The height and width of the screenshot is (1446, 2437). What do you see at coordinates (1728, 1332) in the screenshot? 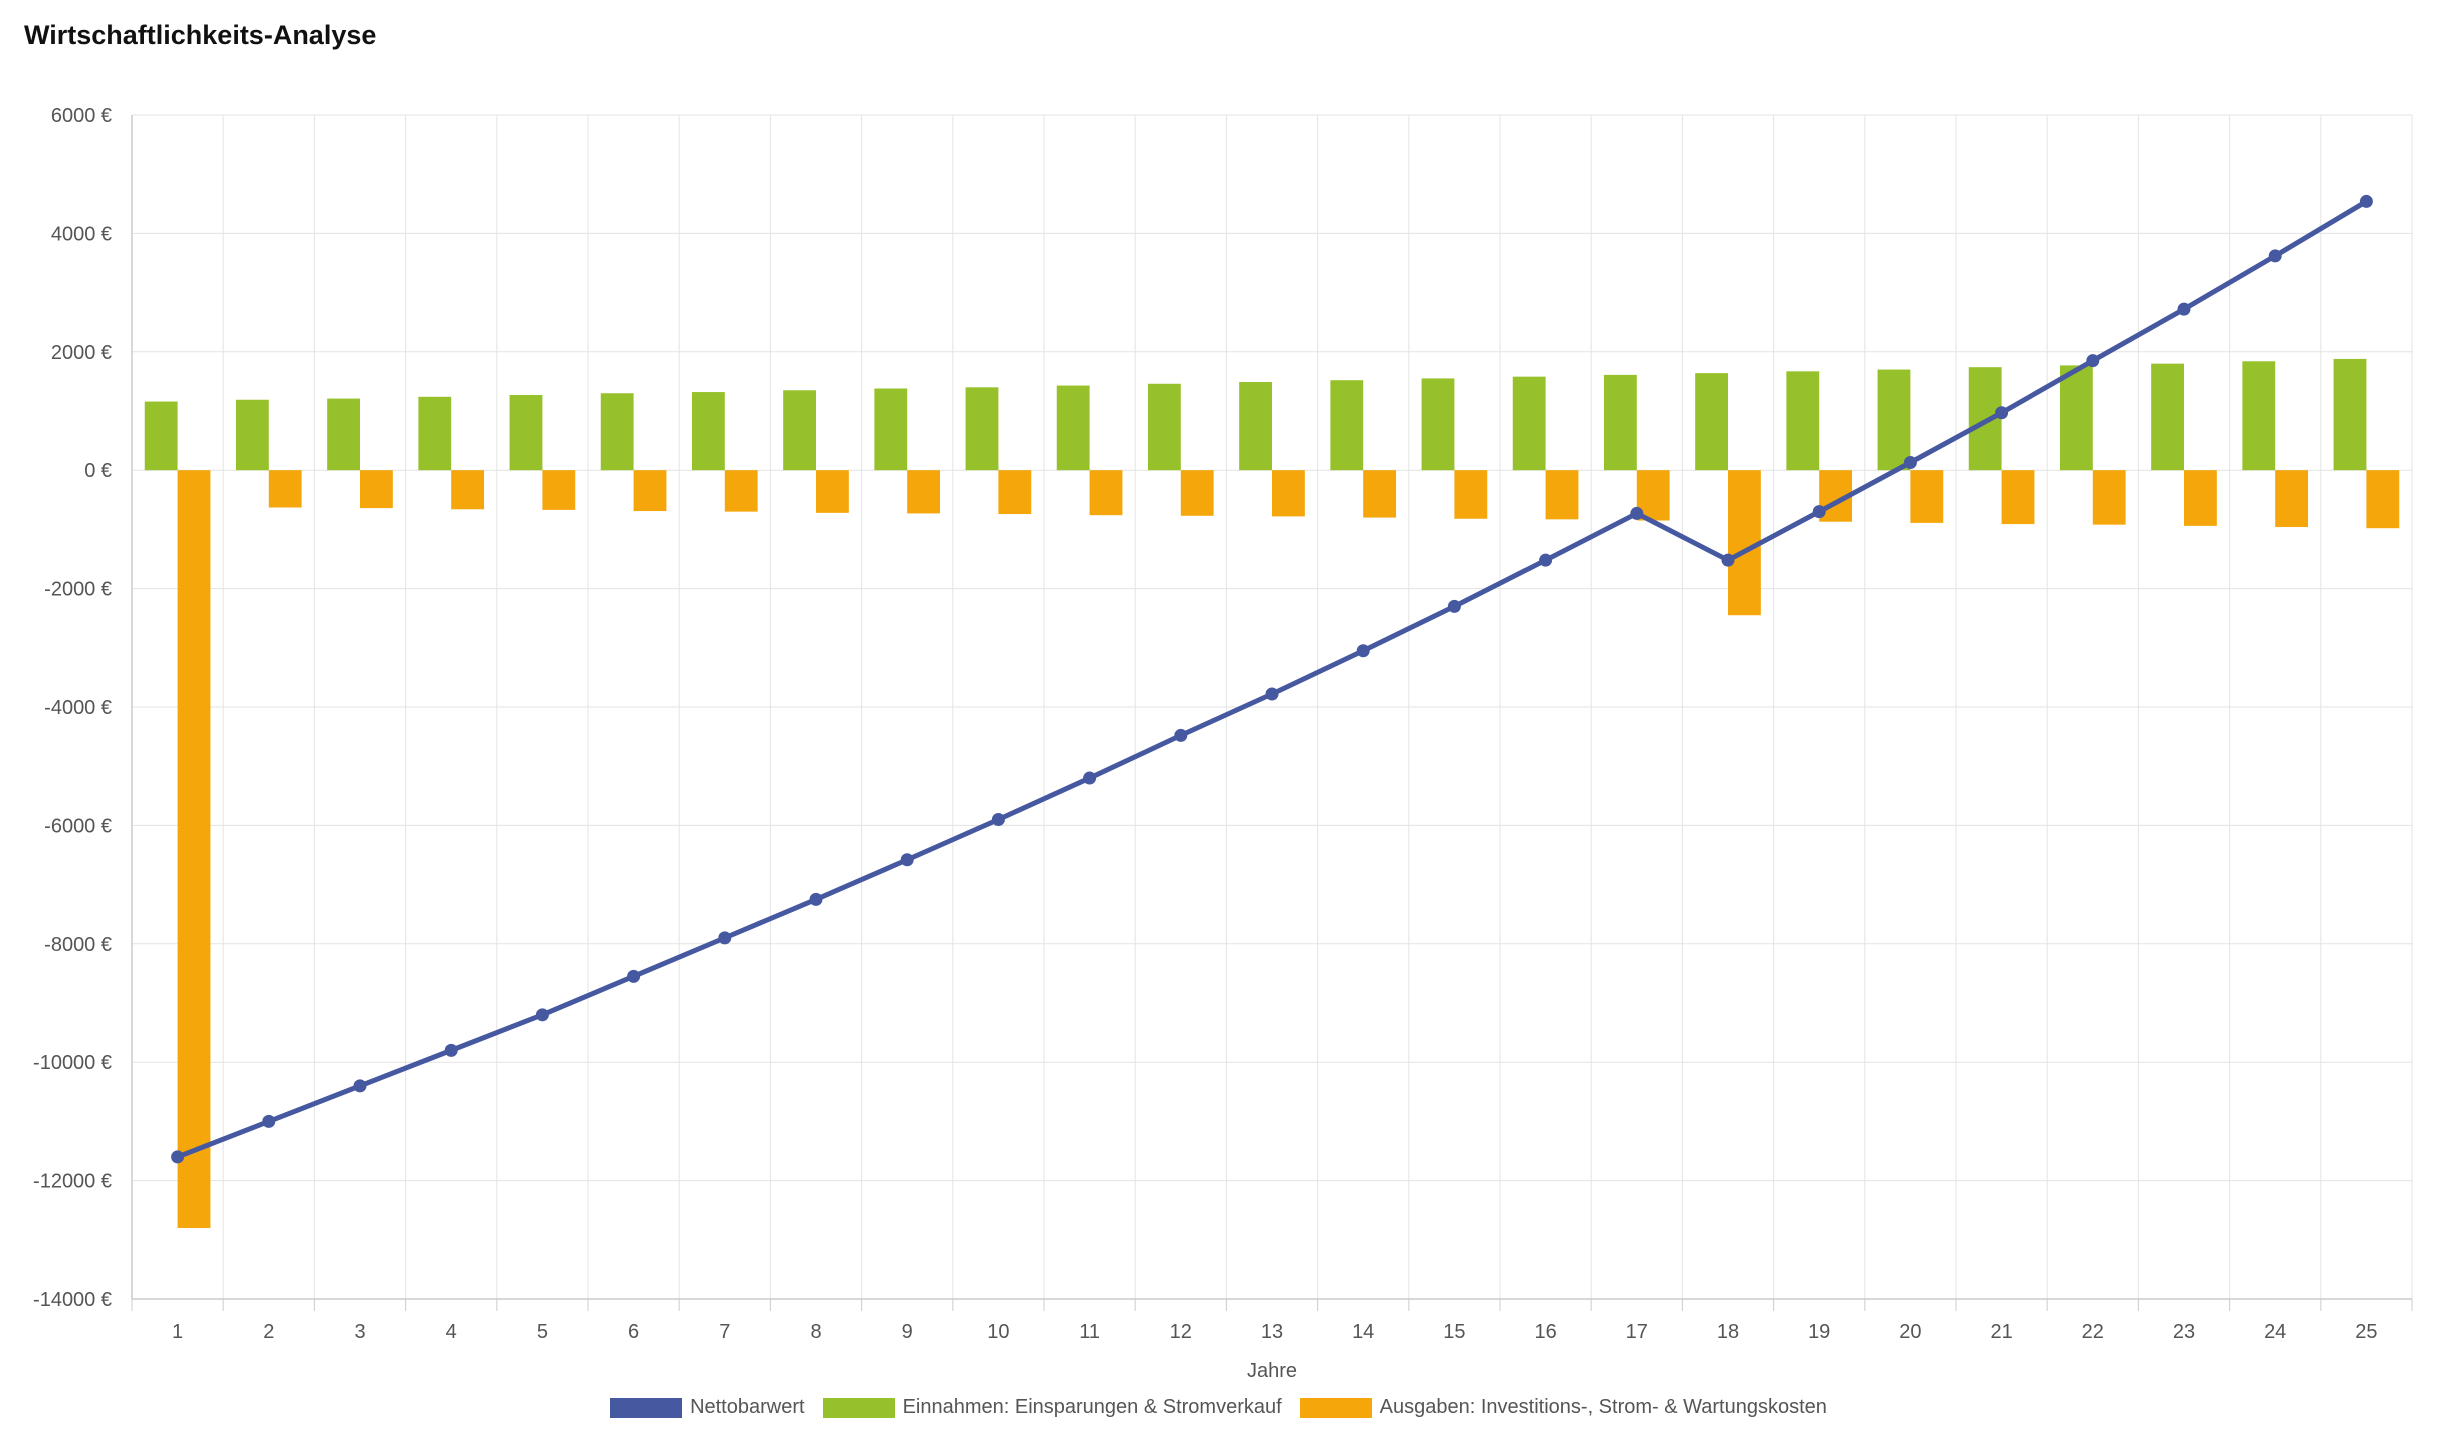
I see `x-tick-label: 18` at bounding box center [1728, 1332].